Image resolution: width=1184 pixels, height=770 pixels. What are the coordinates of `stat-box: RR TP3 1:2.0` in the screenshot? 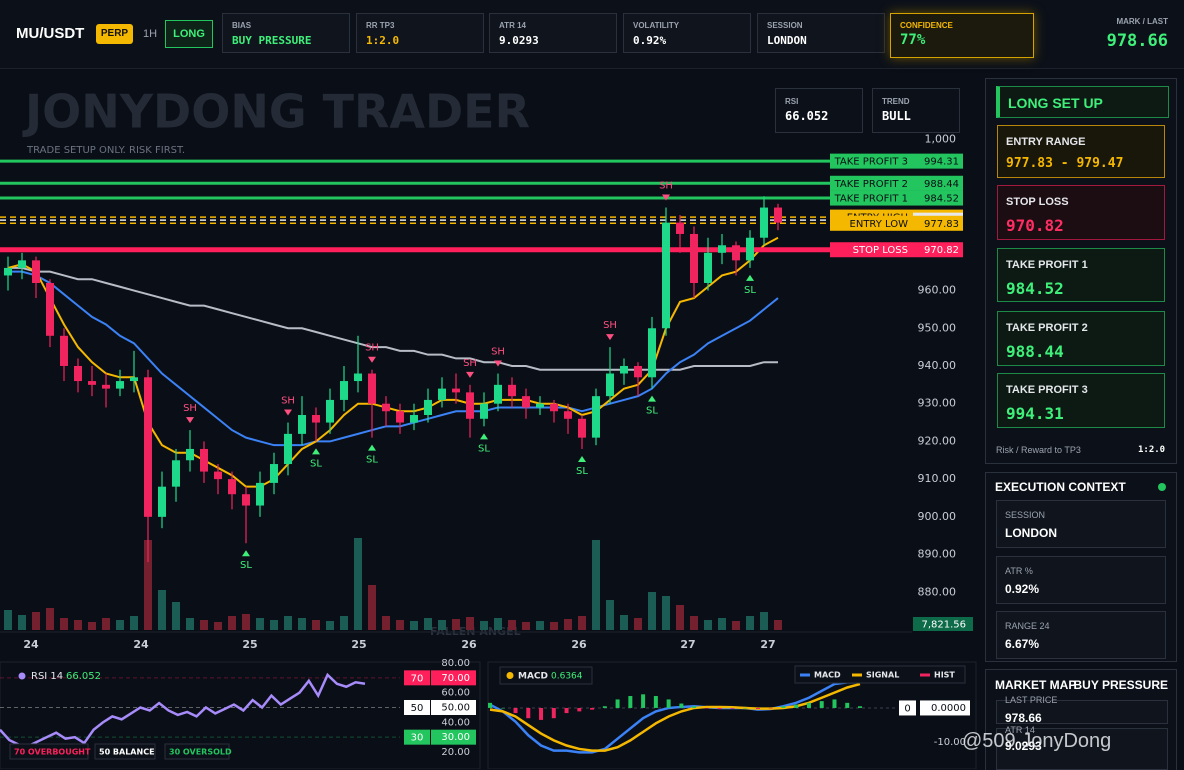 It's located at (420, 33).